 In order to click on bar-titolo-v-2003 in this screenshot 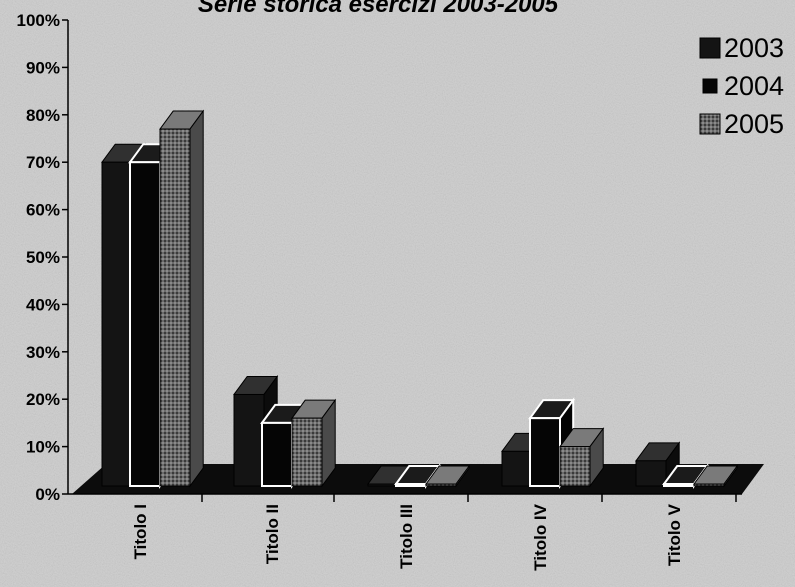, I will do `click(658, 464)`.